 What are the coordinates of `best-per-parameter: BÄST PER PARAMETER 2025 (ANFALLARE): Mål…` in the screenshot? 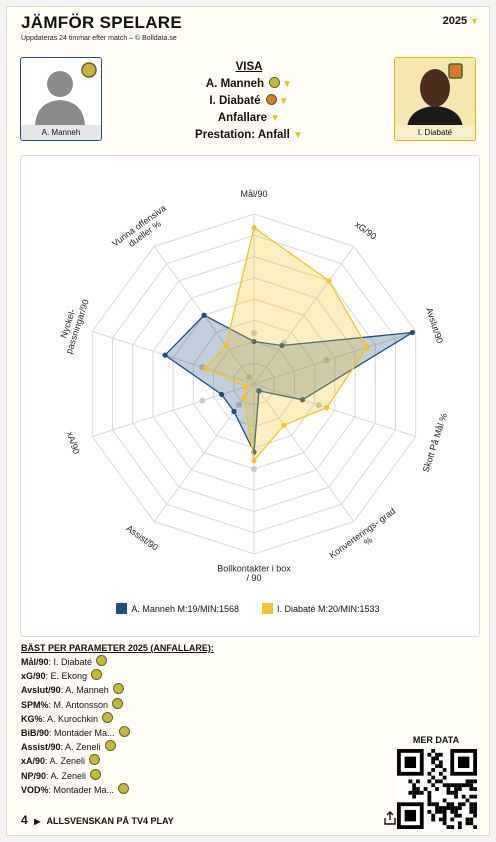 It's located at (117, 720).